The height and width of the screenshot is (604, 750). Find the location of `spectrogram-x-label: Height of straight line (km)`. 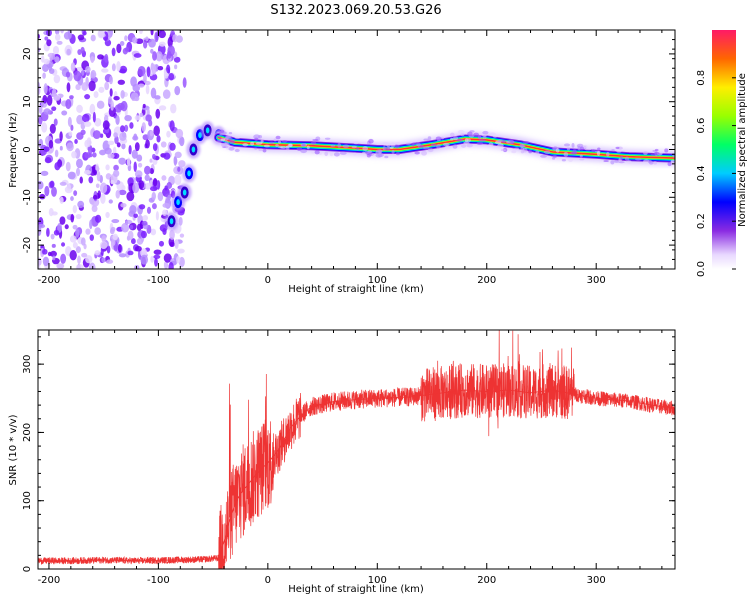

spectrogram-x-label: Height of straight line (km) is located at coordinates (356, 289).